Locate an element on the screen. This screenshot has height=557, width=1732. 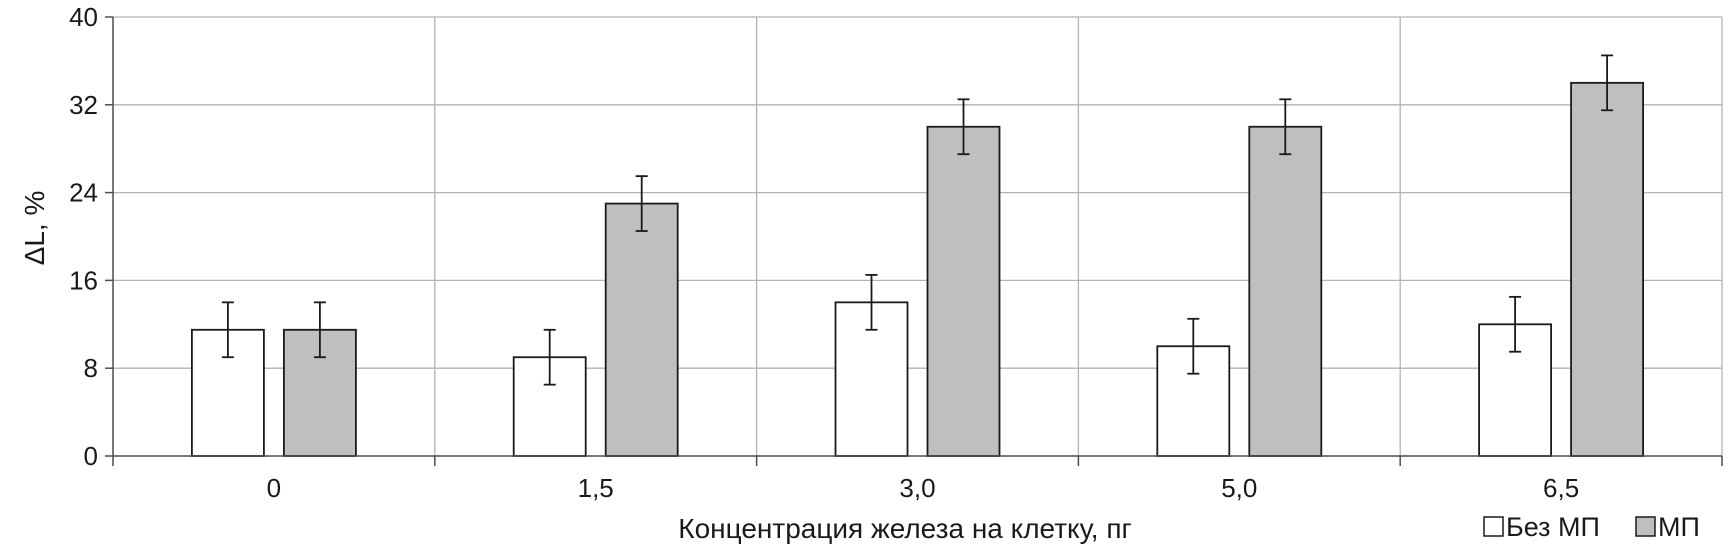
y-tick-label: 16 is located at coordinates (83, 280).